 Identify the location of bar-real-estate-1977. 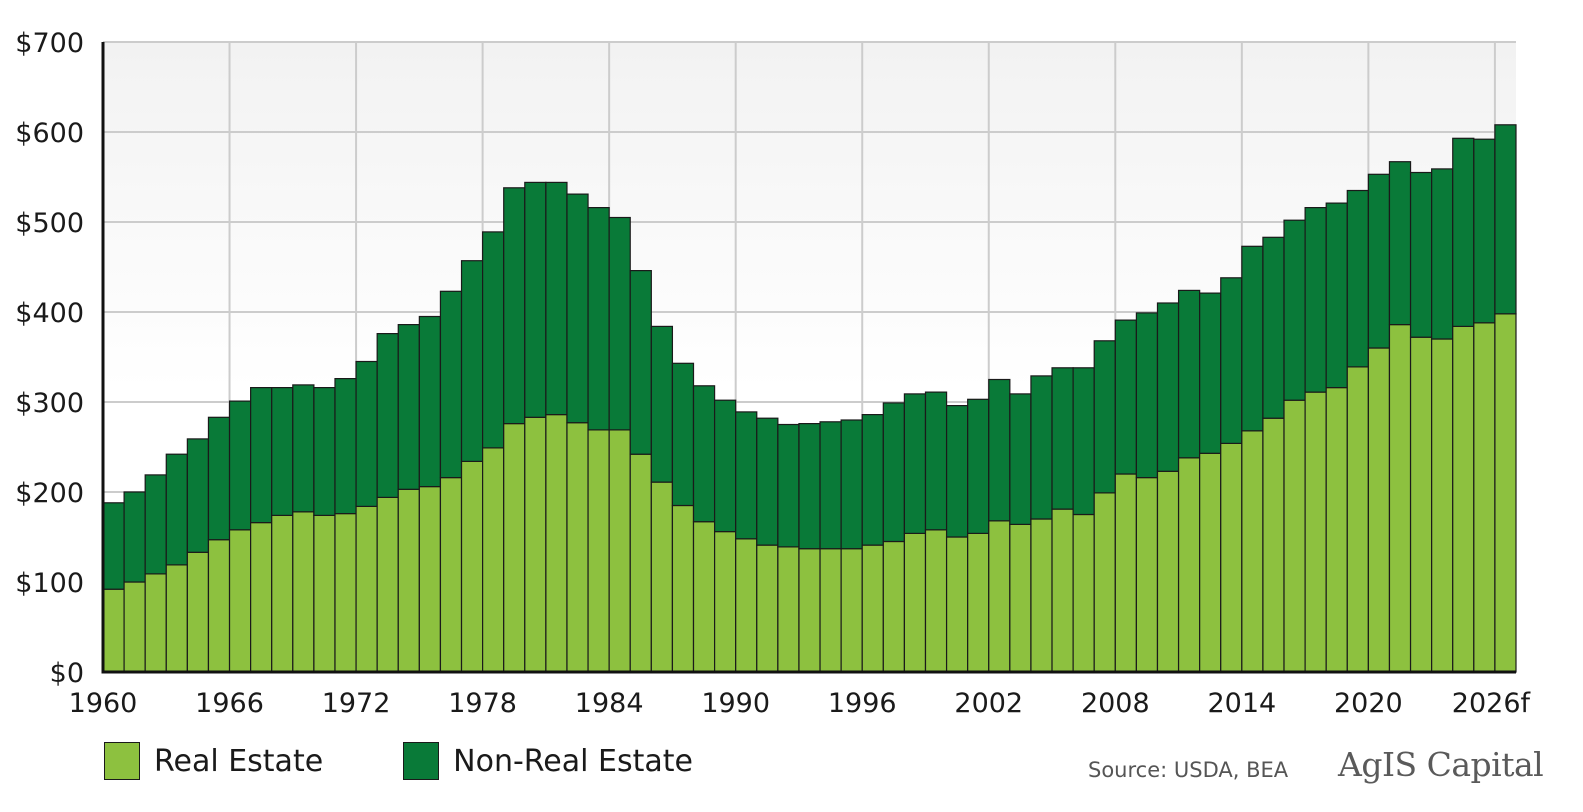
(472, 566).